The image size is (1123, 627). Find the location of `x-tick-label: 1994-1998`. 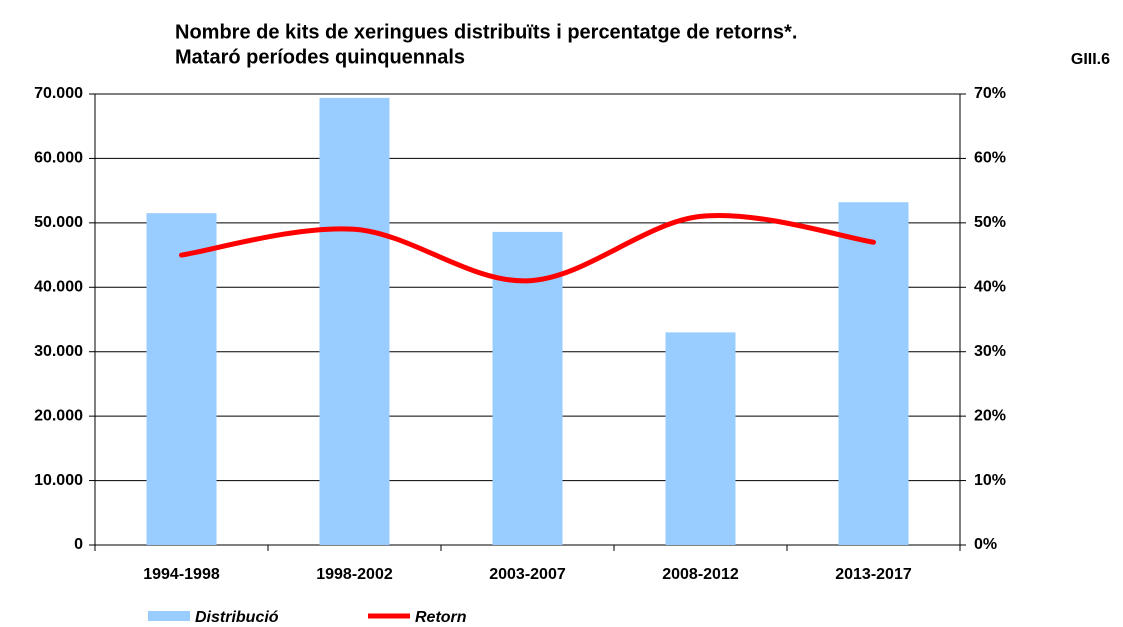

x-tick-label: 1994-1998 is located at coordinates (181, 574).